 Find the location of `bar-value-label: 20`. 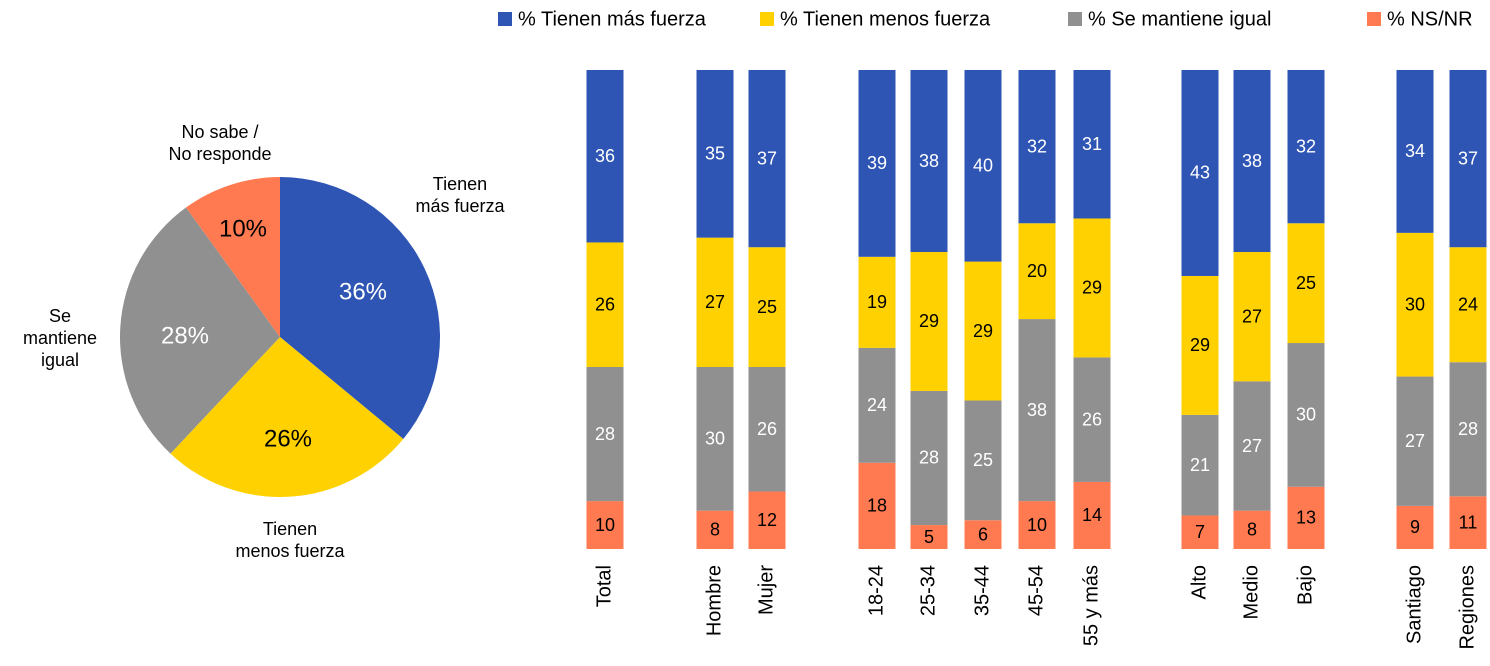

bar-value-label: 20 is located at coordinates (1037, 271).